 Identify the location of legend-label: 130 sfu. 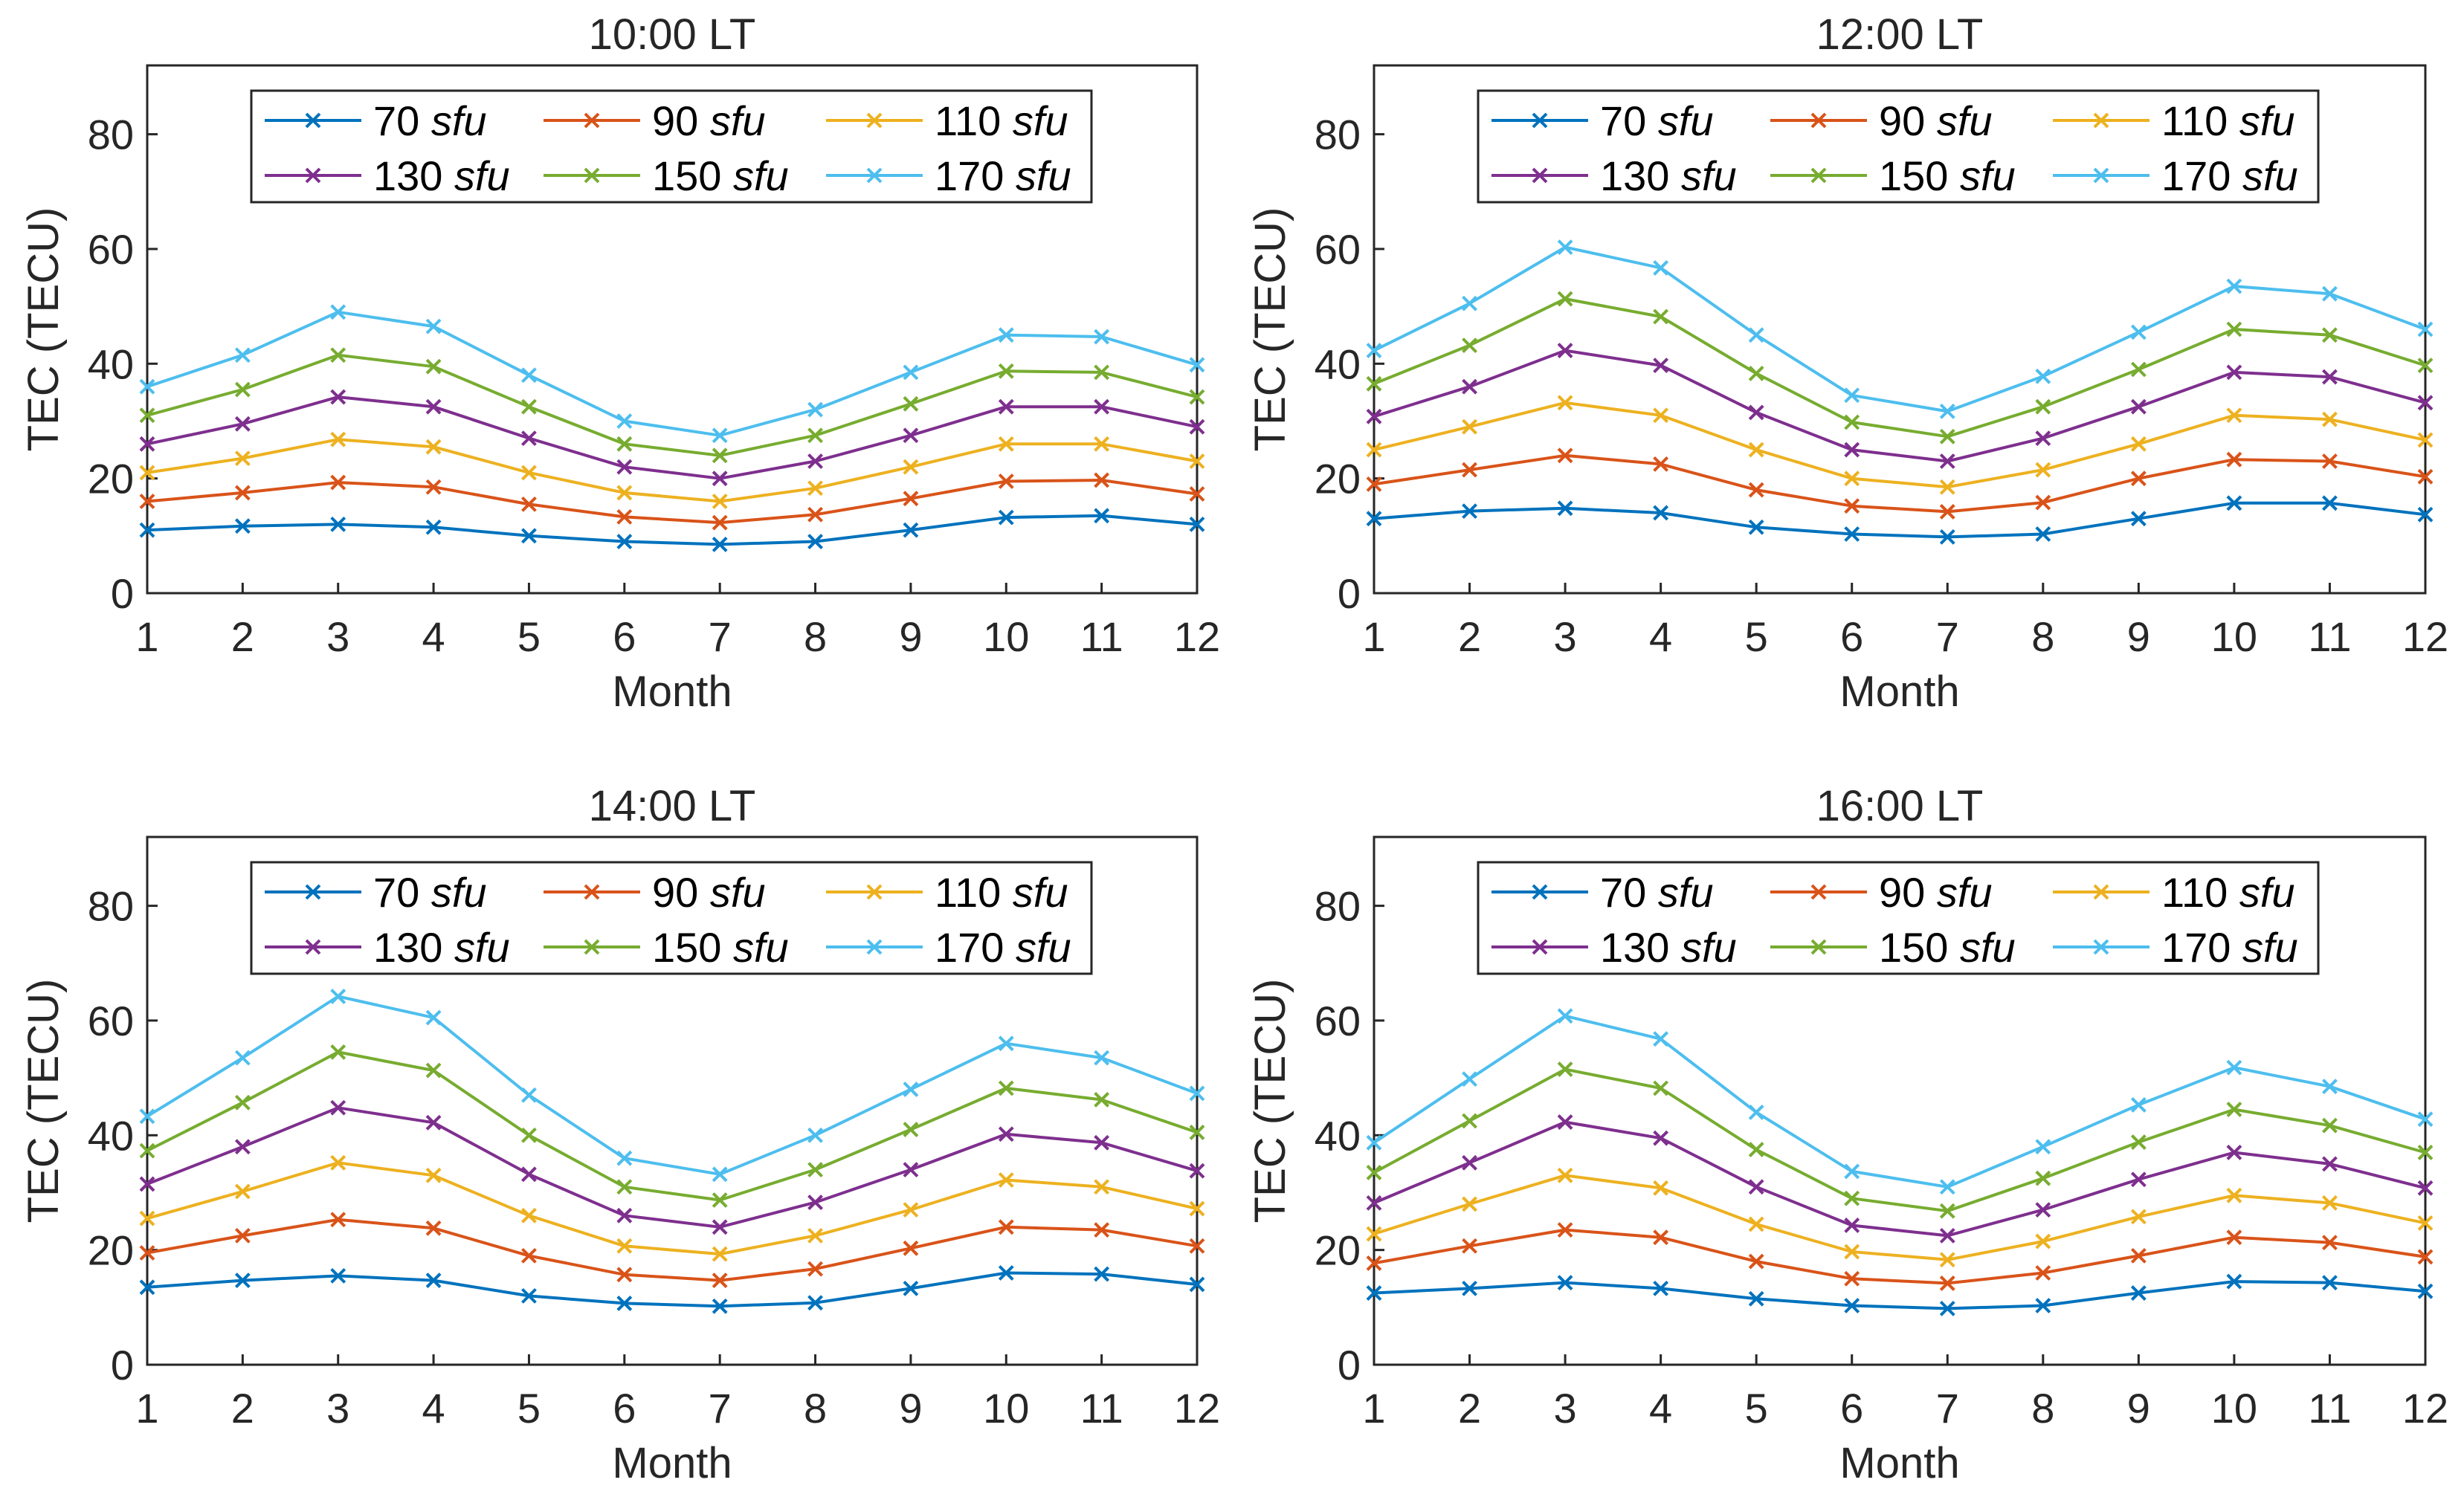
(1669, 175).